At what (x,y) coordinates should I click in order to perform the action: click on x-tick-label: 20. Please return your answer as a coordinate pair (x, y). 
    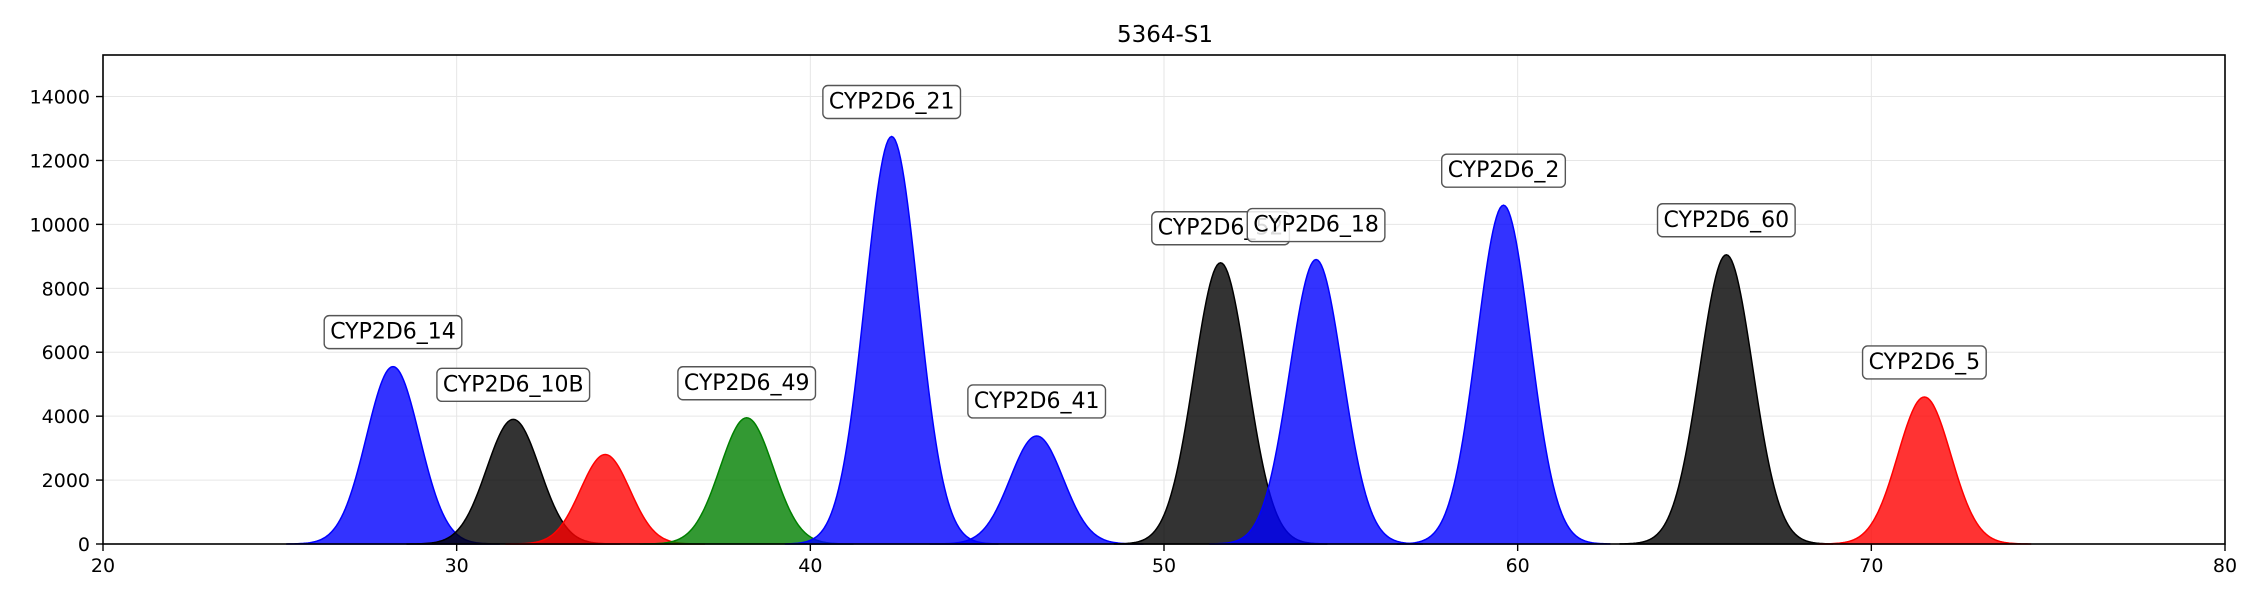
    Looking at the image, I should click on (103, 566).